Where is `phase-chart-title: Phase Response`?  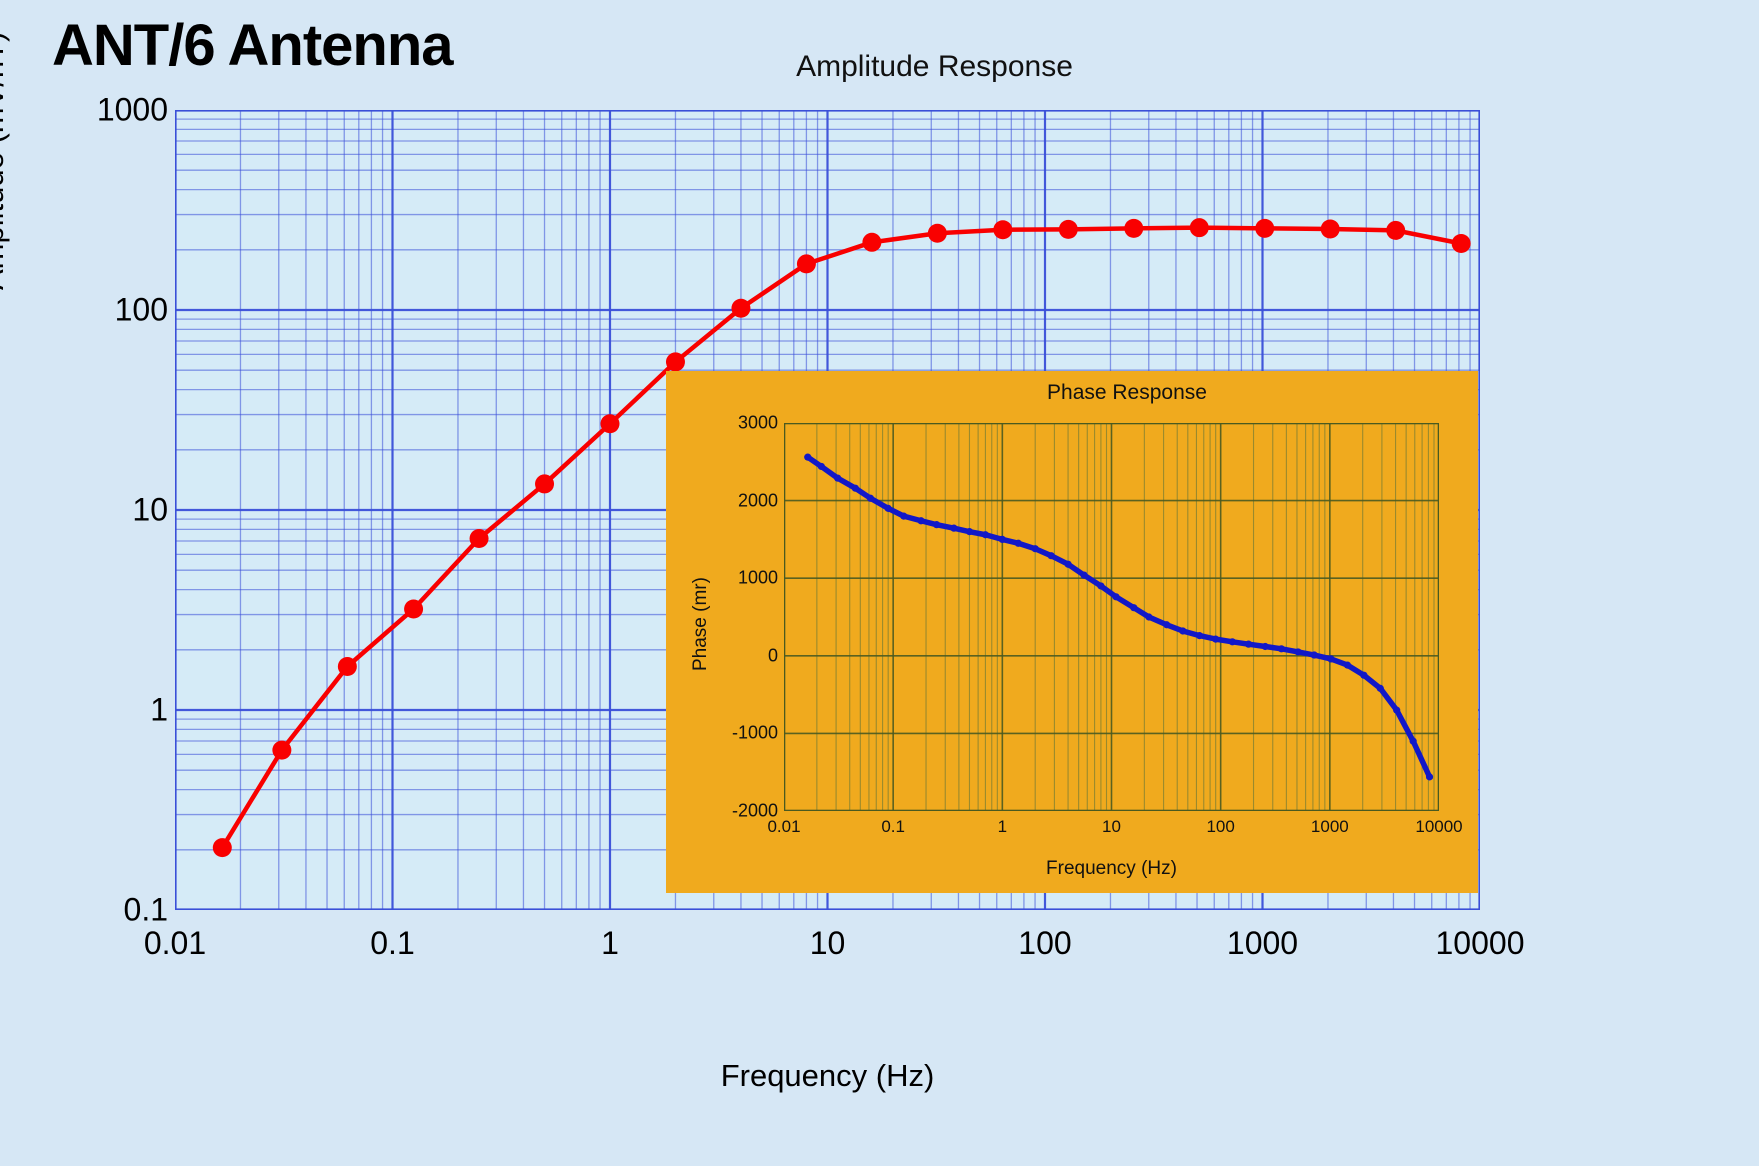 phase-chart-title: Phase Response is located at coordinates (1072, 393).